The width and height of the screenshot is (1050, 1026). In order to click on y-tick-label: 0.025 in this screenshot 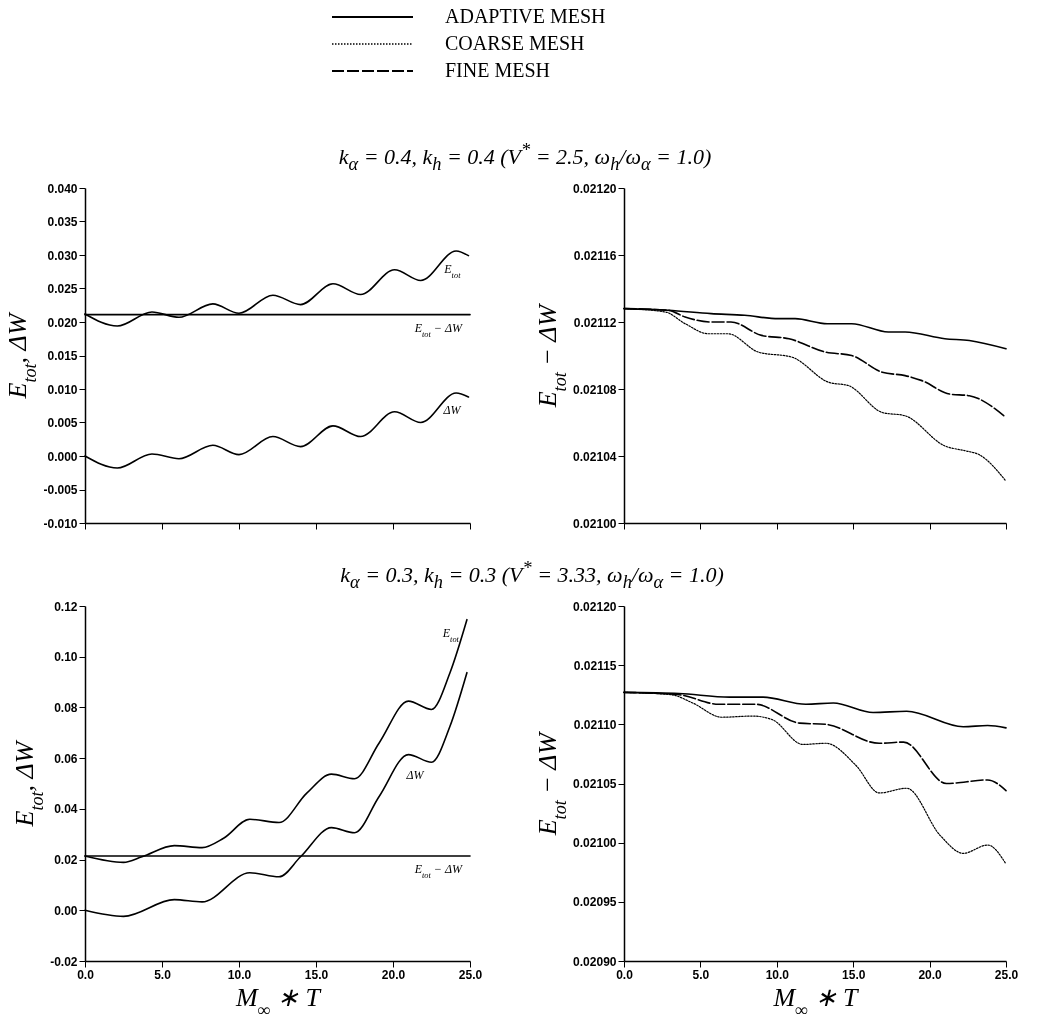, I will do `click(62, 289)`.